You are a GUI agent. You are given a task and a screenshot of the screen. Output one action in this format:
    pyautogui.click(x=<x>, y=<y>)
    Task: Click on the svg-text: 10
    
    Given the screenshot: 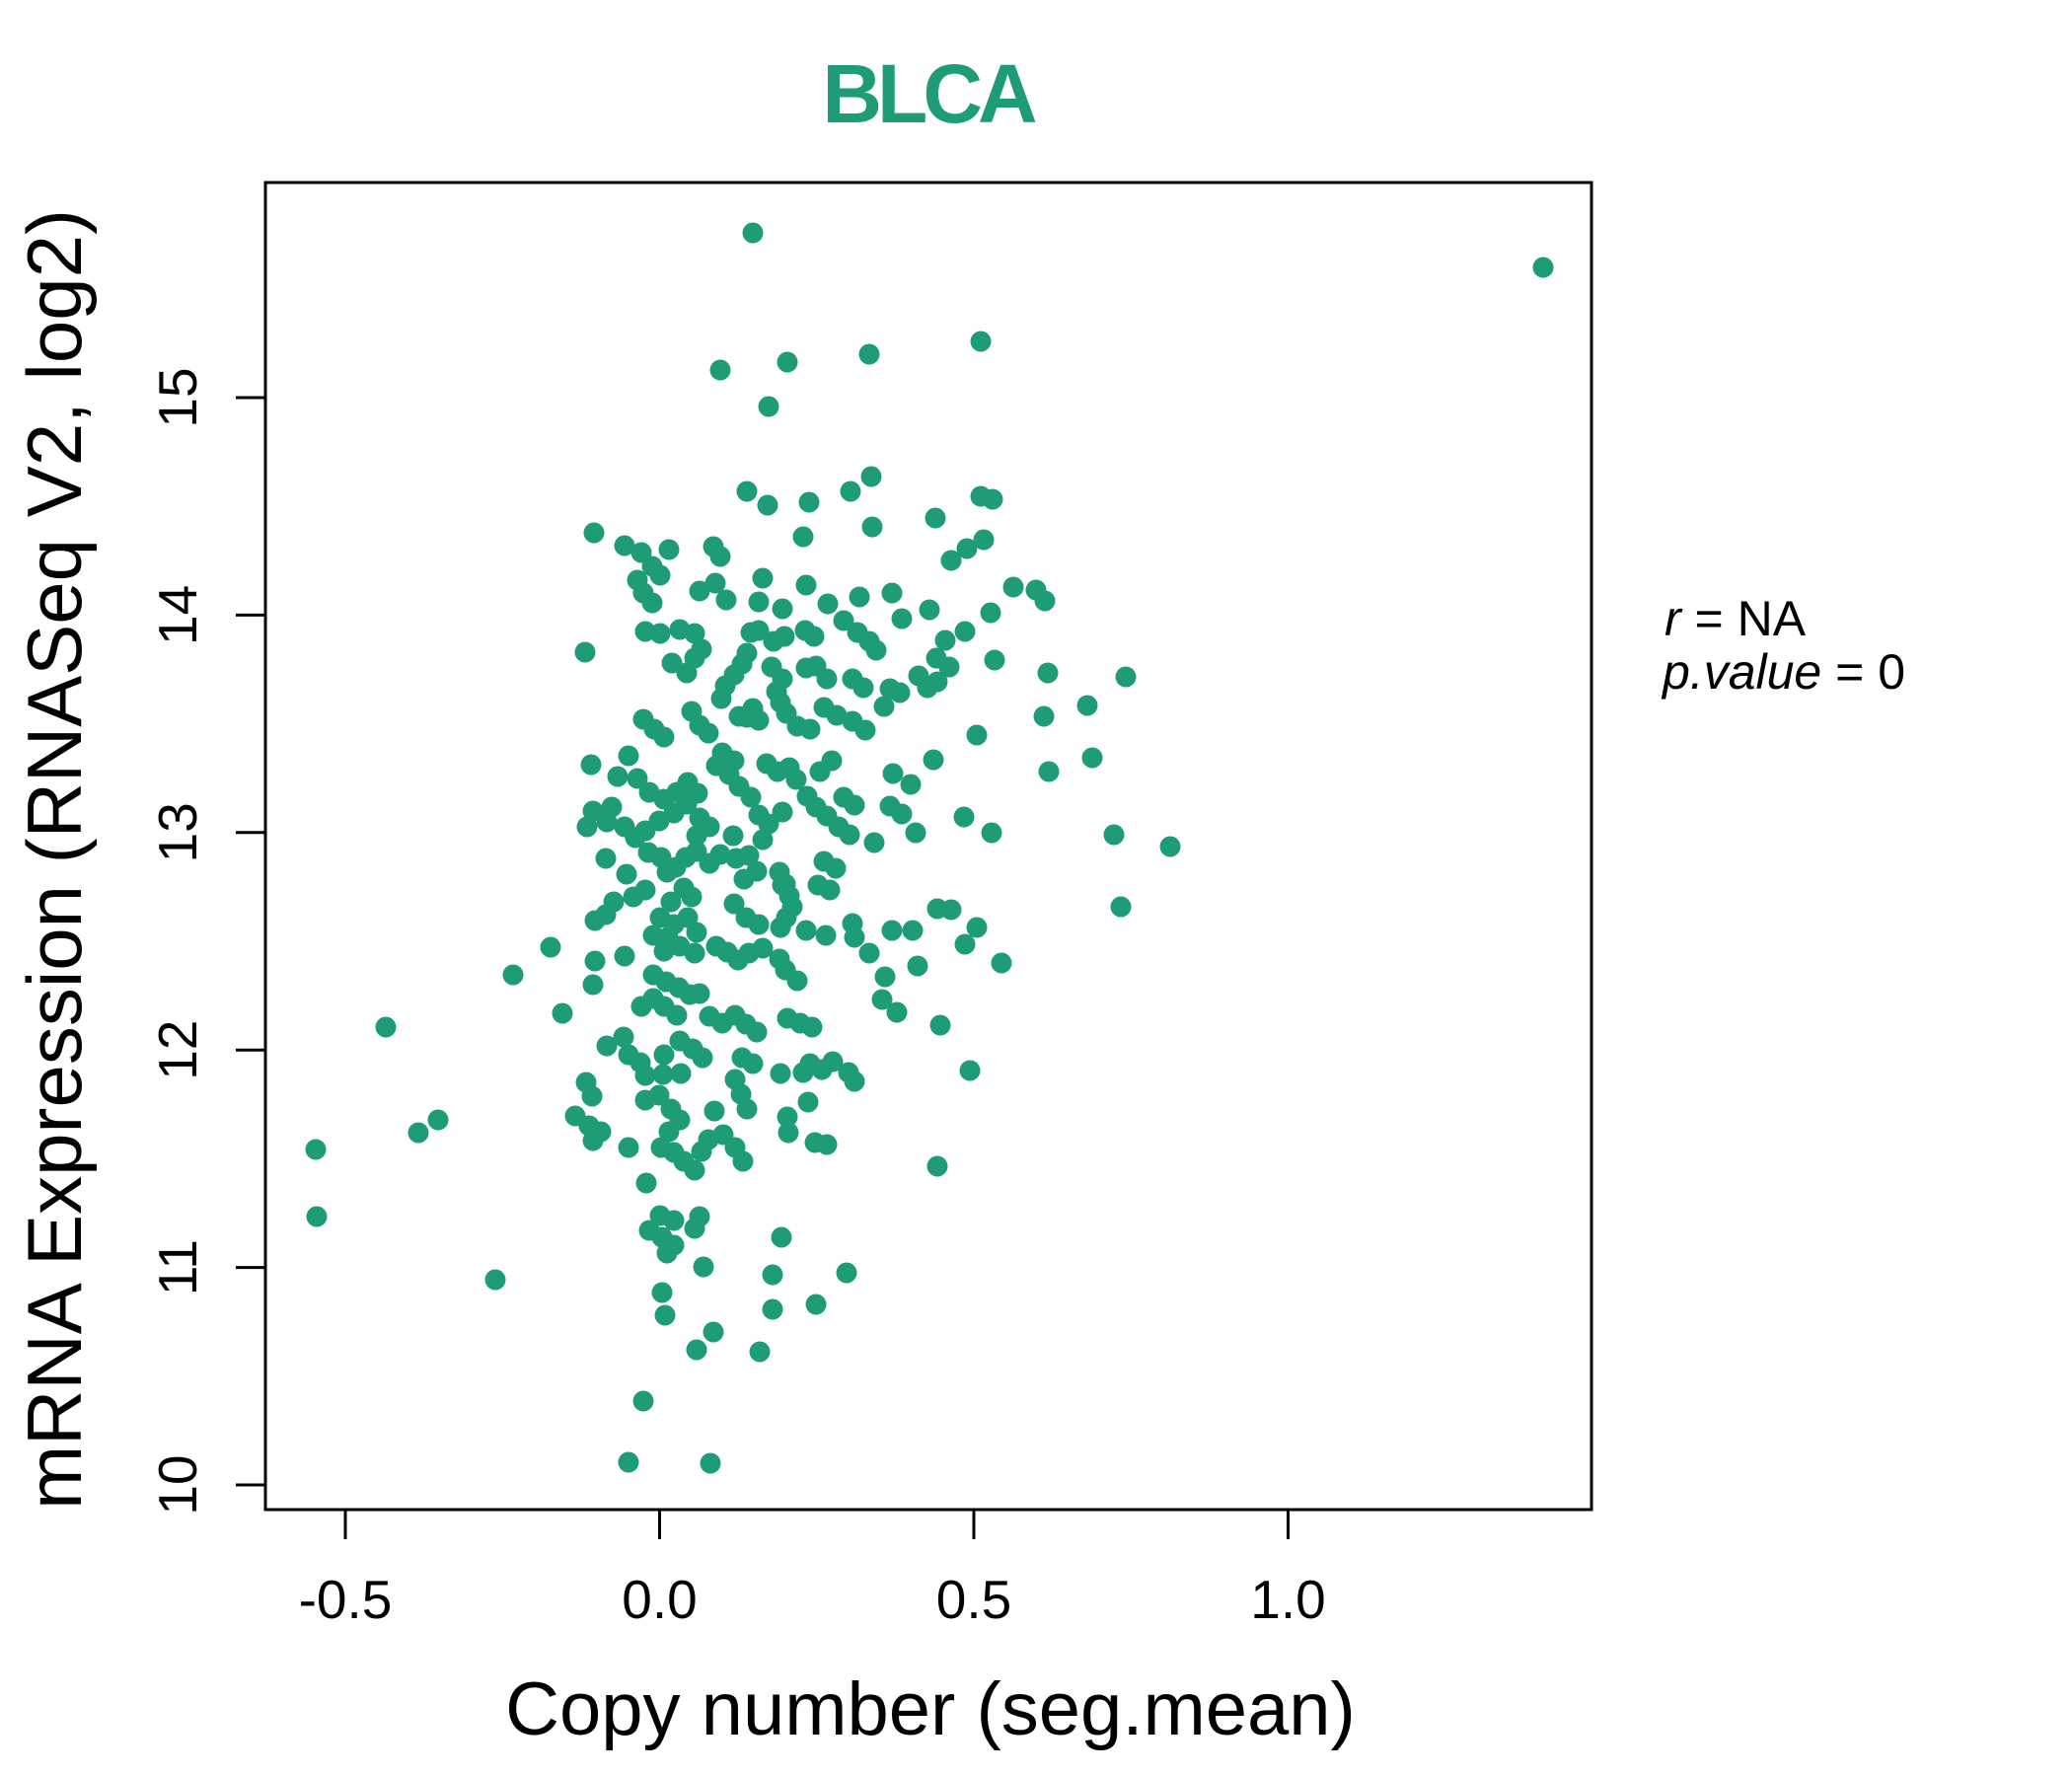 What is the action you would take?
    pyautogui.click(x=178, y=1484)
    